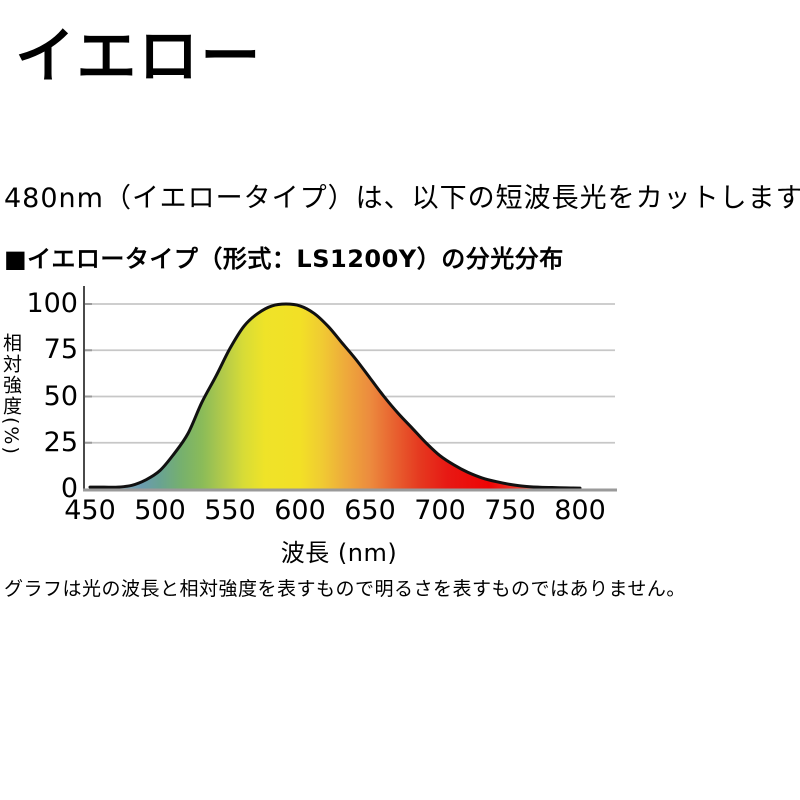  I want to click on spectrum-area-fill, so click(335, 396).